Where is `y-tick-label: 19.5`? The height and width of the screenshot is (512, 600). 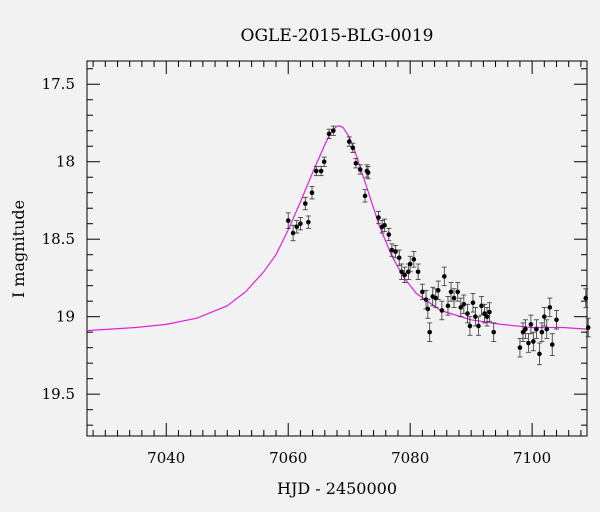 y-tick-label: 19.5 is located at coordinates (58, 394).